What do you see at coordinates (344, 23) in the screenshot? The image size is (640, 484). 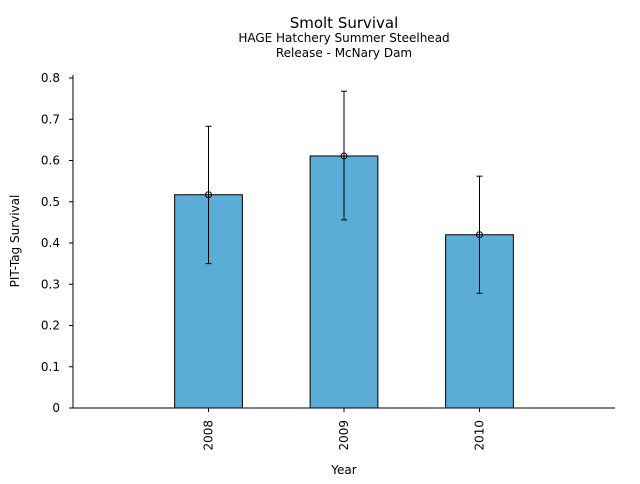 I see `chart-title: Smolt Survival` at bounding box center [344, 23].